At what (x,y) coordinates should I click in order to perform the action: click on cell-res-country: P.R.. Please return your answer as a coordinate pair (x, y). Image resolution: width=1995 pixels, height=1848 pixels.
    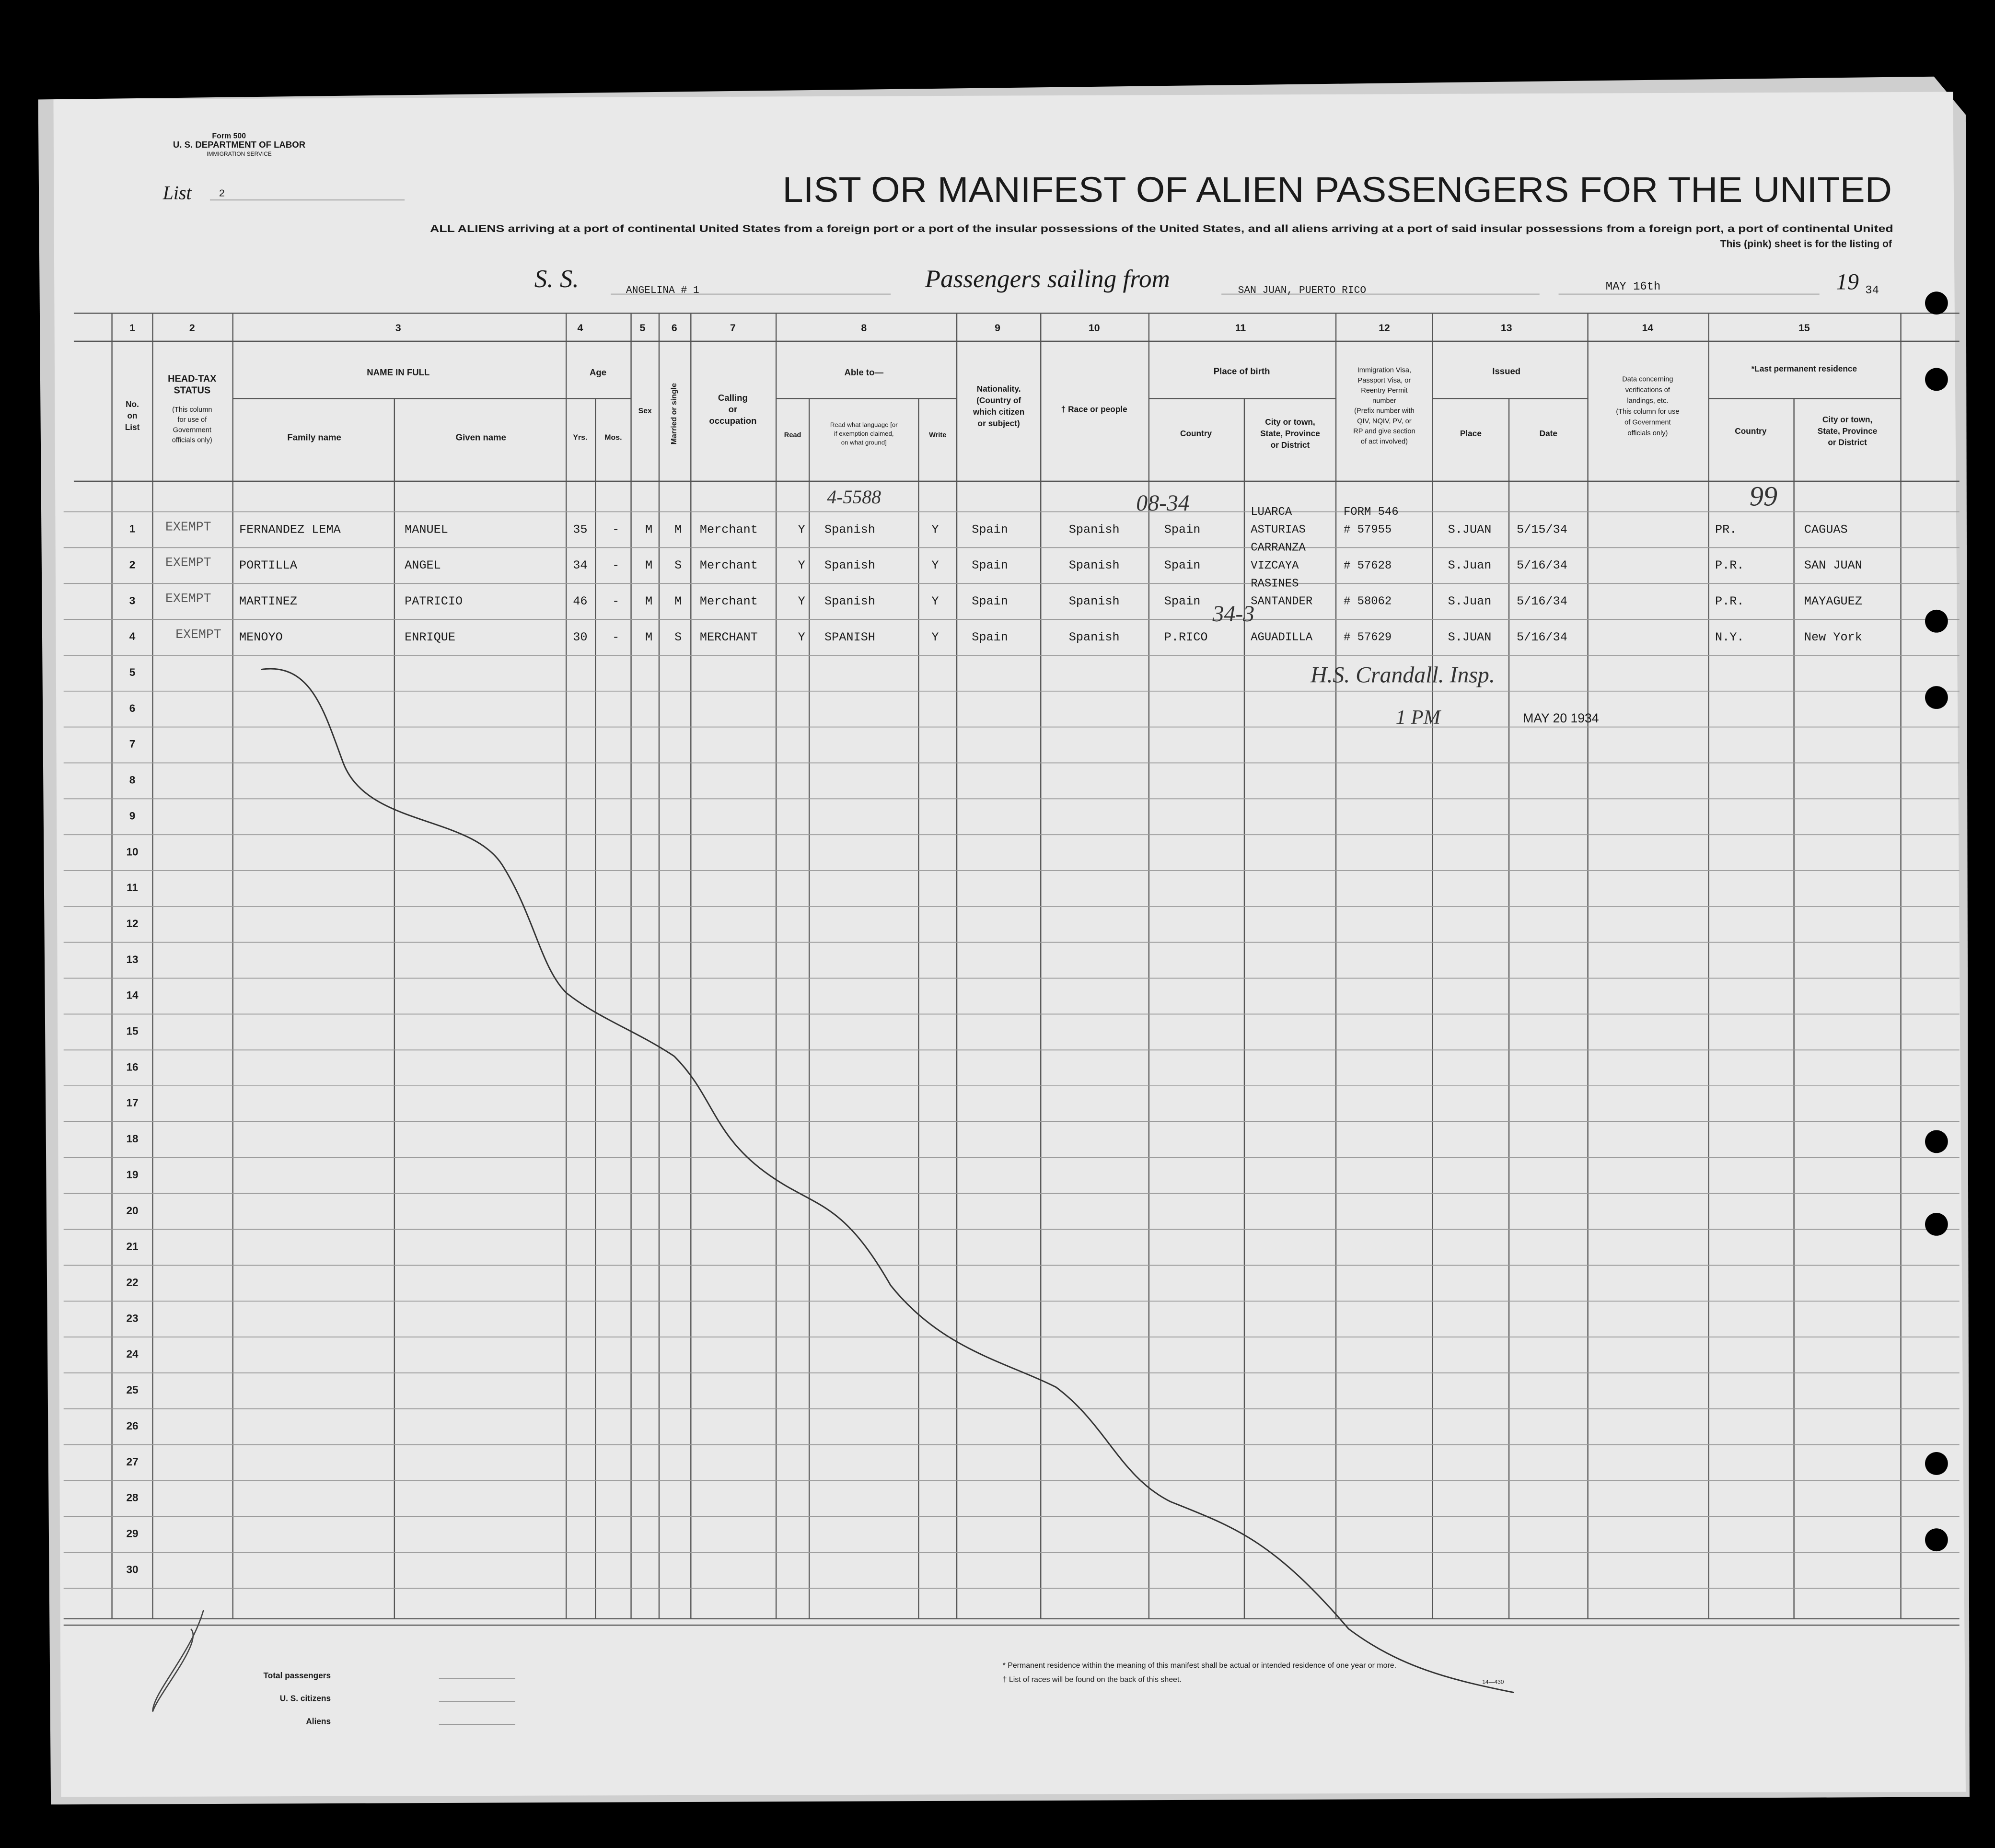
    Looking at the image, I should click on (1729, 601).